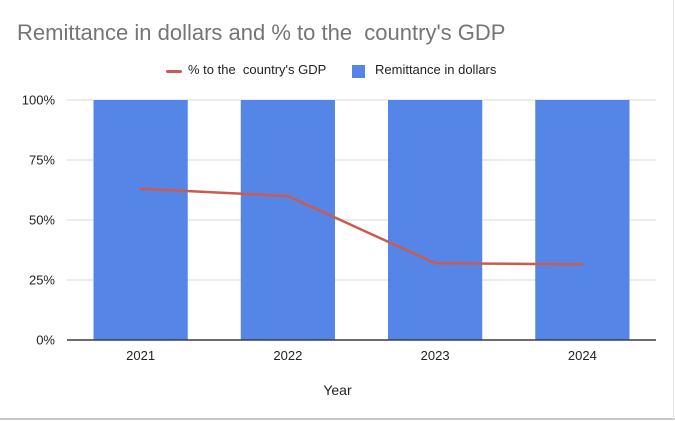 This screenshot has width=675, height=421. What do you see at coordinates (582, 220) in the screenshot?
I see `bar-2024` at bounding box center [582, 220].